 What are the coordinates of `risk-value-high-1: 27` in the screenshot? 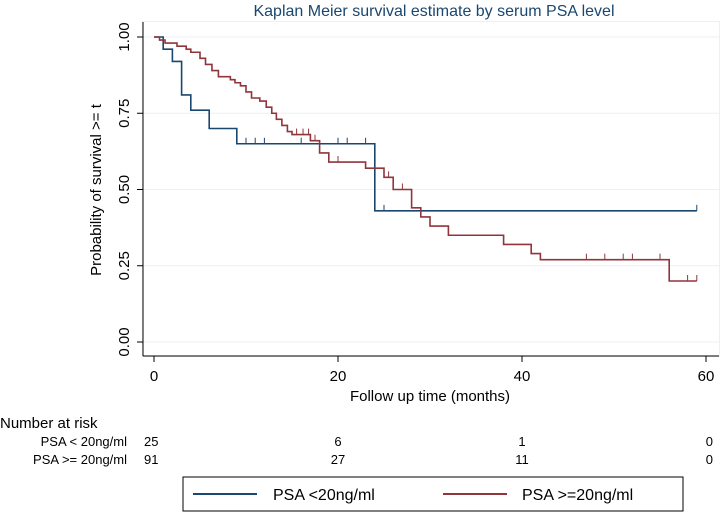 It's located at (338, 459).